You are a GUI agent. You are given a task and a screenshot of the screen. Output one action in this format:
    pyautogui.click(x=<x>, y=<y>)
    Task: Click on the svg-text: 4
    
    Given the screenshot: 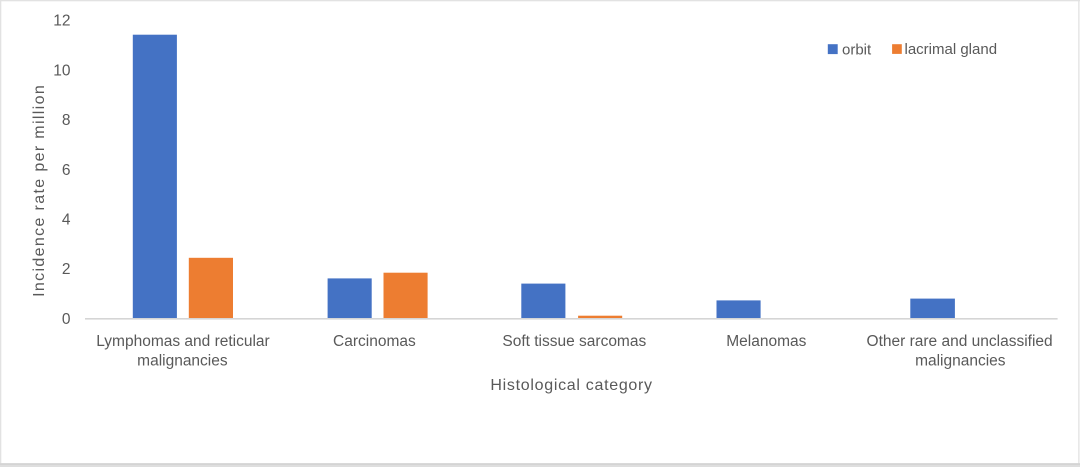 What is the action you would take?
    pyautogui.click(x=66, y=220)
    